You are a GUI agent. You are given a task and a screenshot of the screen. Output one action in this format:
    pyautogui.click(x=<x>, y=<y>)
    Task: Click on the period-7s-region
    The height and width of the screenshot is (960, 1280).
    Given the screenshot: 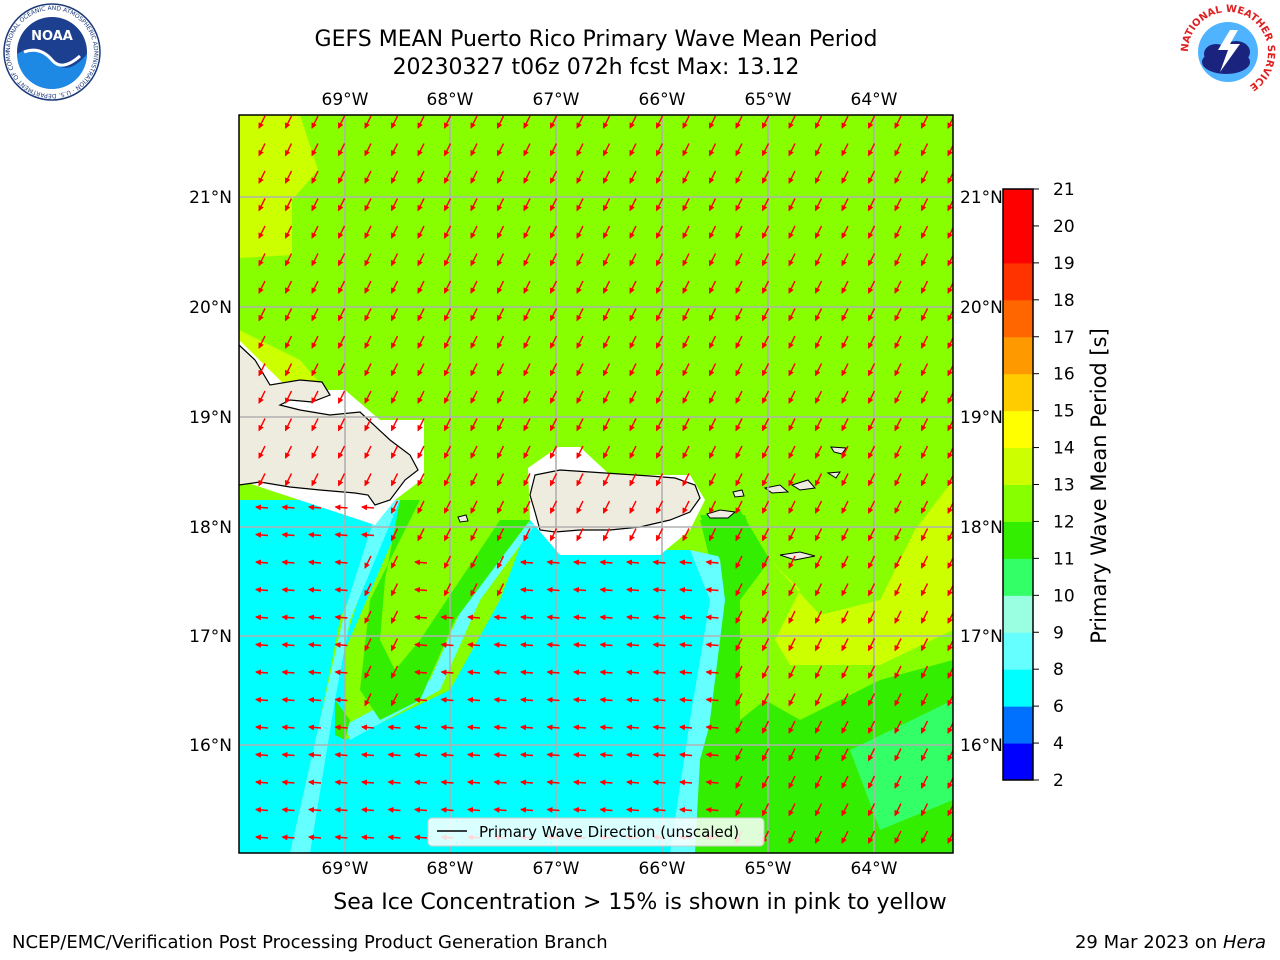 What is the action you would take?
    pyautogui.click(x=505, y=676)
    